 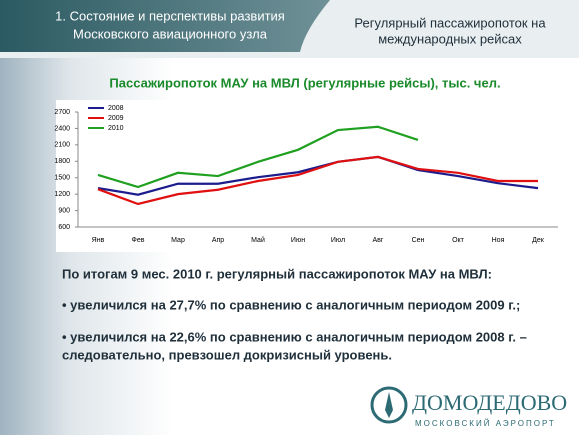 What do you see at coordinates (62, 112) in the screenshot?
I see `y-tick-label: 2700` at bounding box center [62, 112].